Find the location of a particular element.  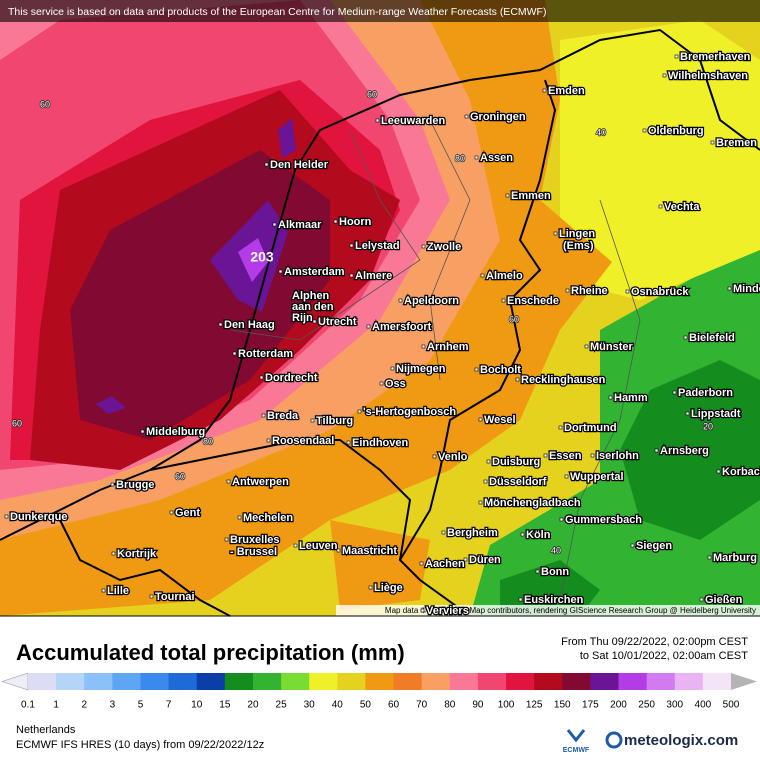

legend-label: 40 is located at coordinates (338, 705).